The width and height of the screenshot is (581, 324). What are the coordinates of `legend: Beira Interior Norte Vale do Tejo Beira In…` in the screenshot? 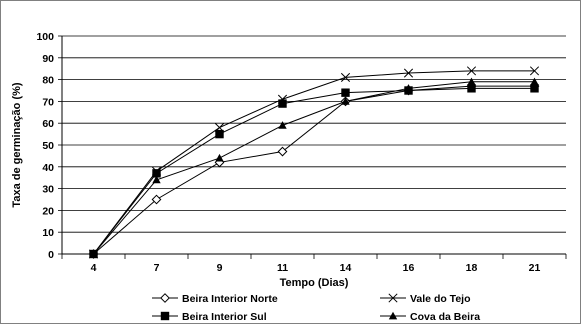 It's located at (316, 308).